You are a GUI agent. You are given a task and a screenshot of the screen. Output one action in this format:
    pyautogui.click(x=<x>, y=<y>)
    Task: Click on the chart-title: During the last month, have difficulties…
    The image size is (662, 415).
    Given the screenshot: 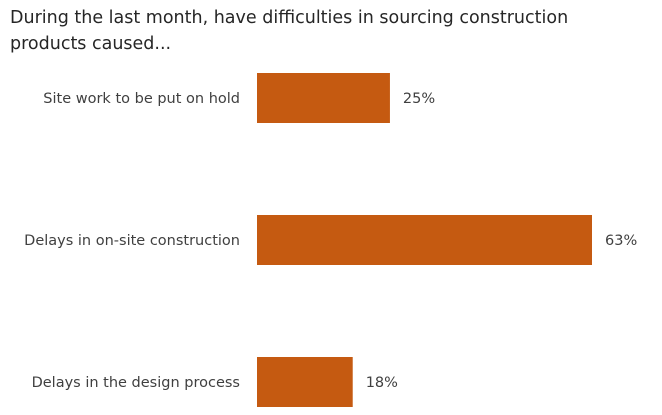 What is the action you would take?
    pyautogui.click(x=289, y=31)
    